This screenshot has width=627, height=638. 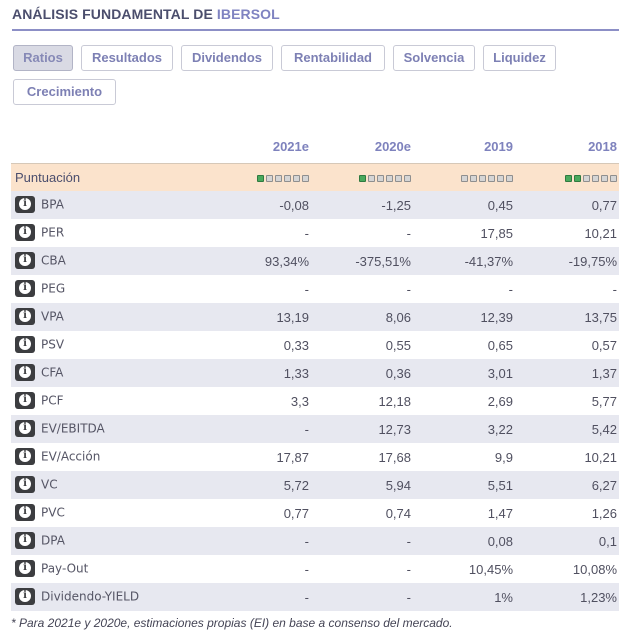 I want to click on score-dot-filled, so click(x=568, y=178).